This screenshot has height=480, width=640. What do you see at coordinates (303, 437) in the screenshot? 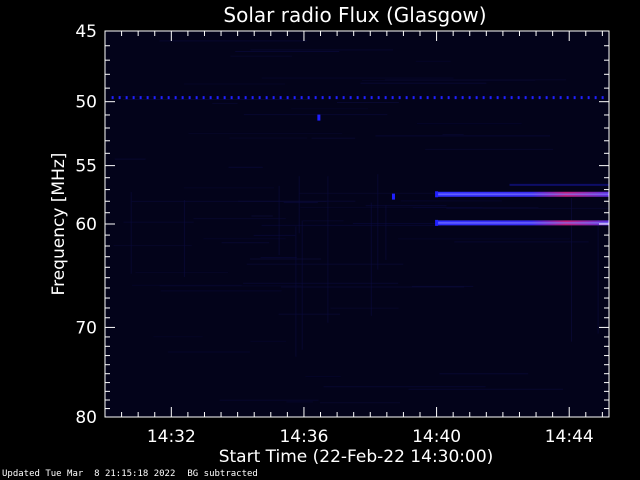
I see `x-tick-label: 14:36` at bounding box center [303, 437].